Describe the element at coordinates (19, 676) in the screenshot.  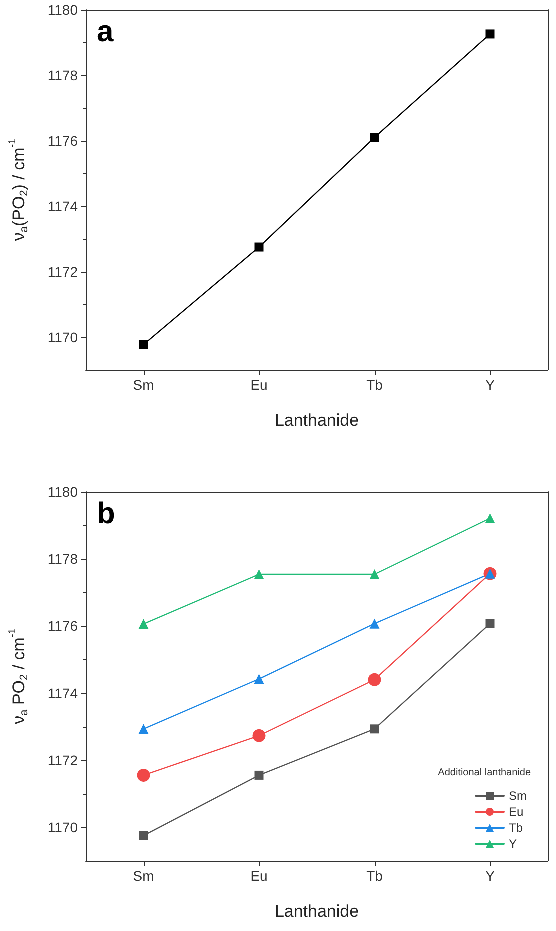
I see `y-axis-title: νa PO2 / cm-1` at that location.